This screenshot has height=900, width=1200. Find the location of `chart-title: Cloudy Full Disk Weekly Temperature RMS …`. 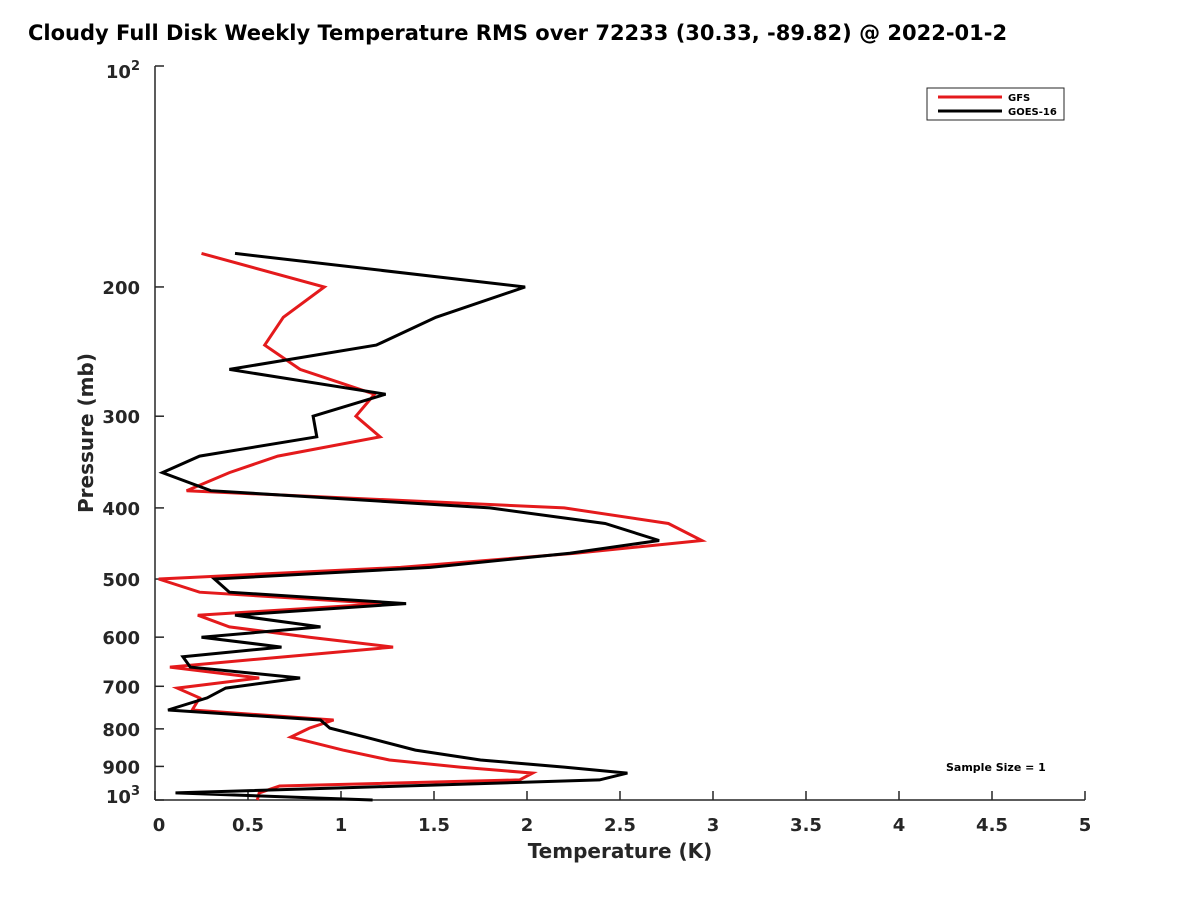

chart-title: Cloudy Full Disk Weekly Temperature RMS … is located at coordinates (517, 33).